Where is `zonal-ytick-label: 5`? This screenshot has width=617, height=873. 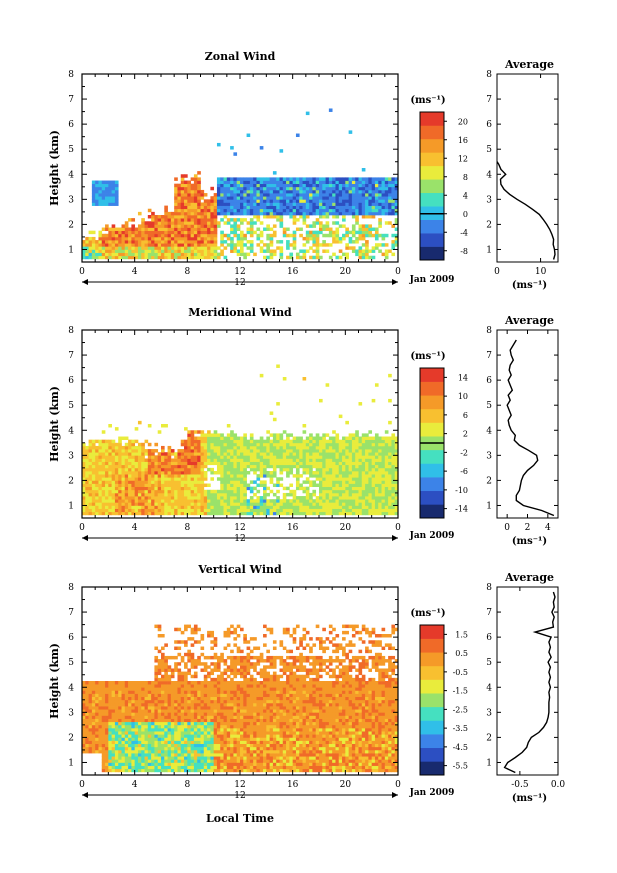
zonal-ytick-label: 5 is located at coordinates (71, 150).